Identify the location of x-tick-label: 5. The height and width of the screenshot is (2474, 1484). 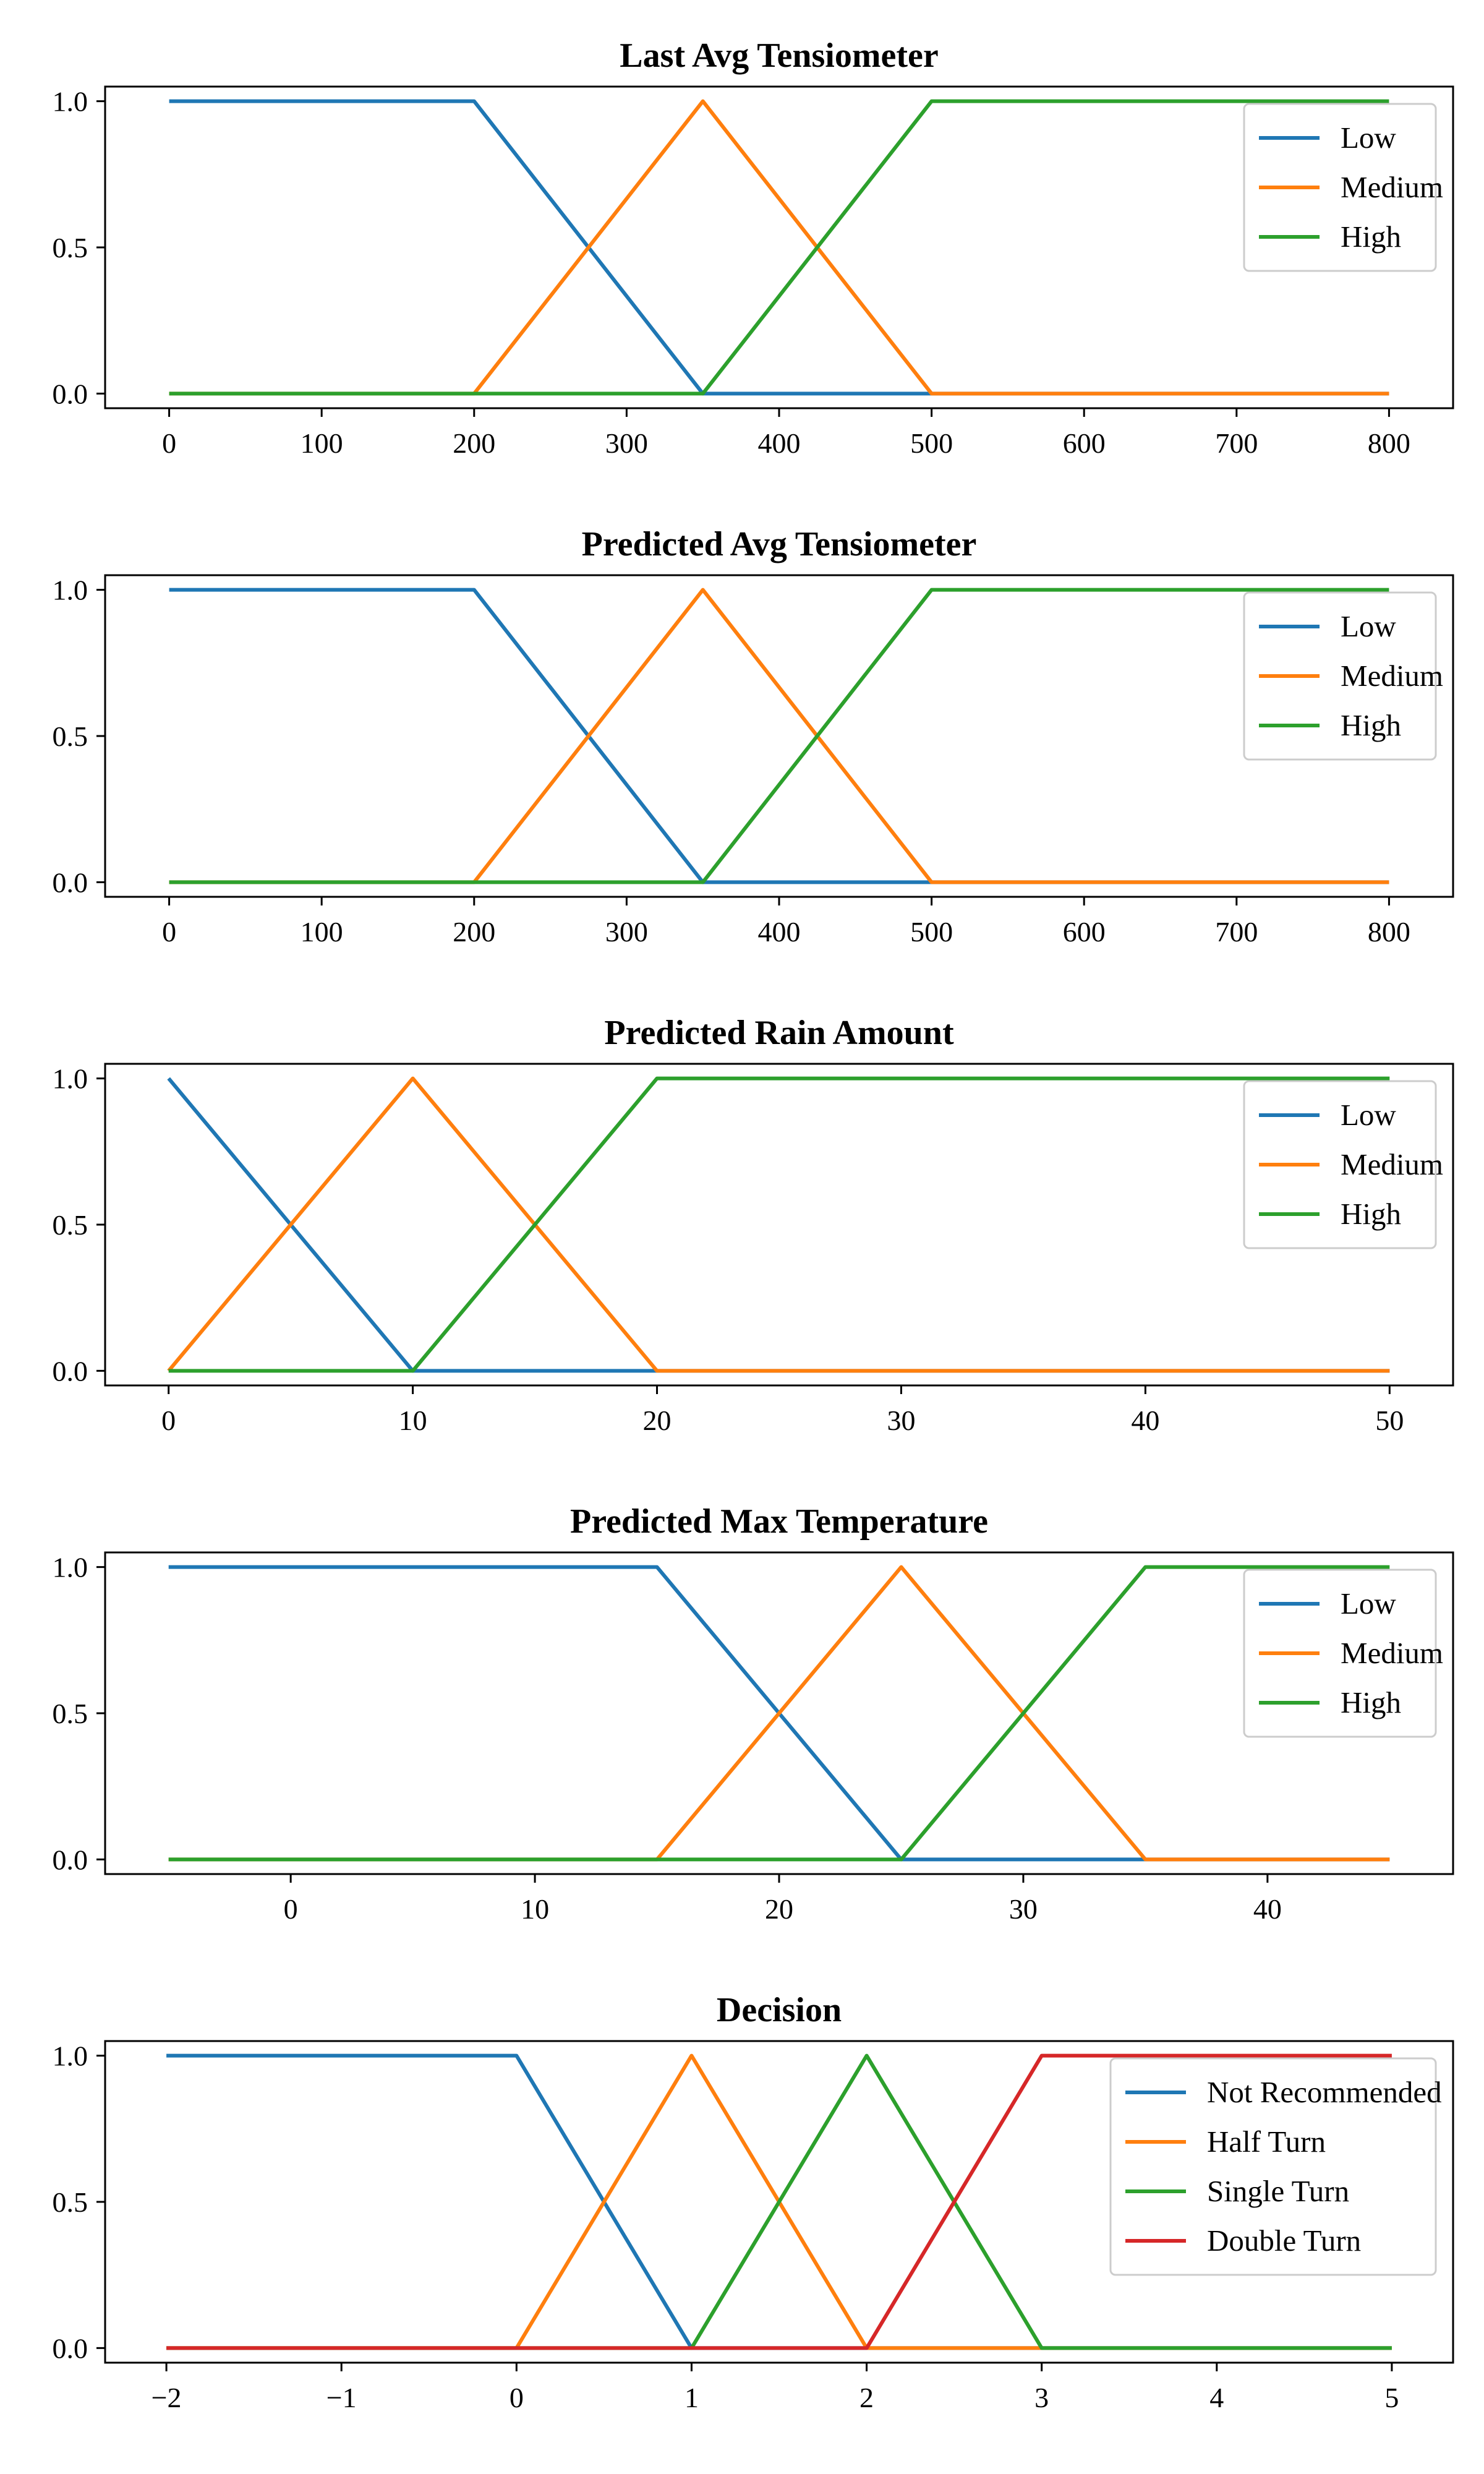
(1391, 2398).